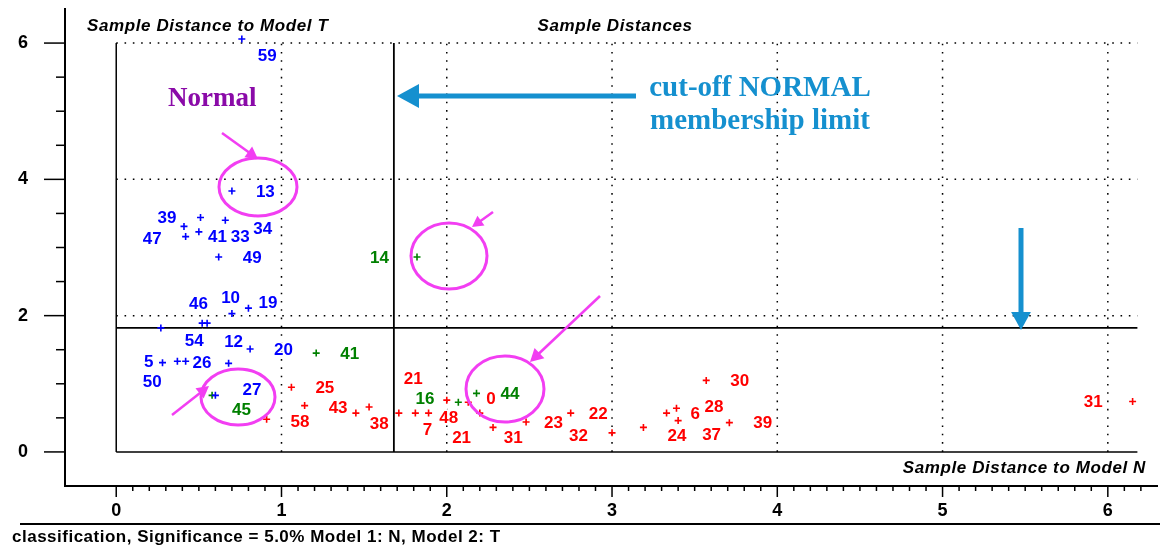 This screenshot has height=550, width=1163. What do you see at coordinates (268, 302) in the screenshot?
I see `annotation: 19` at bounding box center [268, 302].